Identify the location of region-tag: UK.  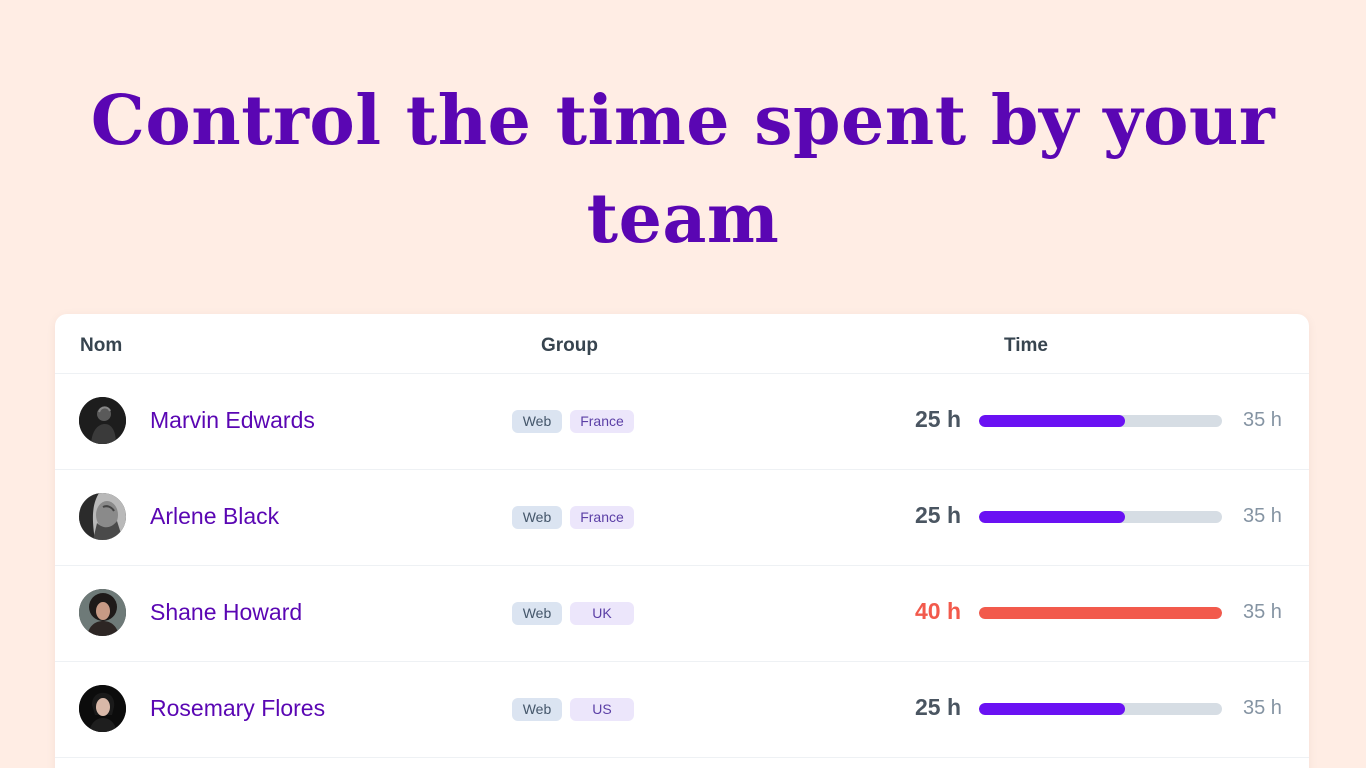
(602, 613).